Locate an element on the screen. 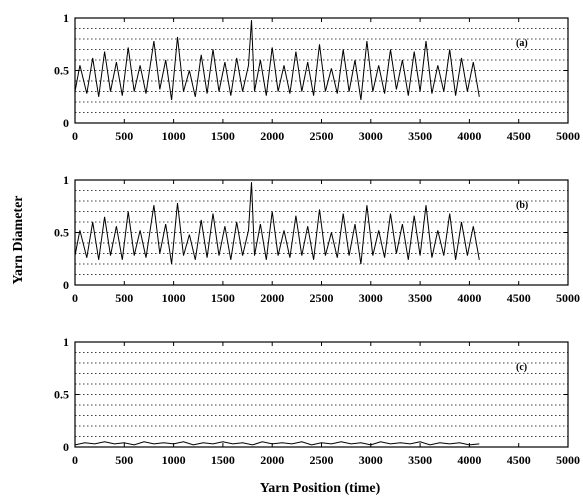 The width and height of the screenshot is (583, 502). x-tick-label-c-7: 3500 is located at coordinates (420, 460).